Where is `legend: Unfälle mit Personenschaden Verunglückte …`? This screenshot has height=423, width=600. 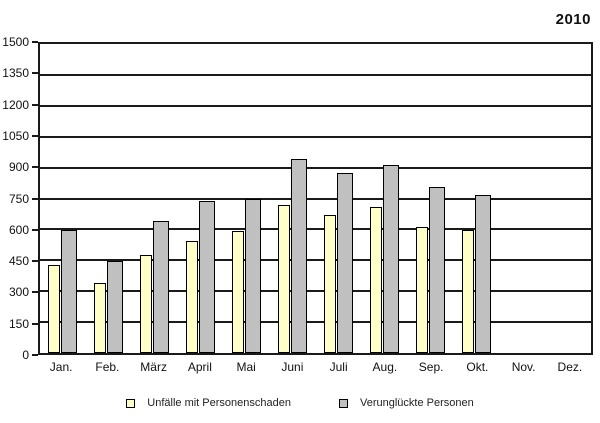
legend: Unfälle mit Personenschaden Verunglückte … is located at coordinates (300, 403).